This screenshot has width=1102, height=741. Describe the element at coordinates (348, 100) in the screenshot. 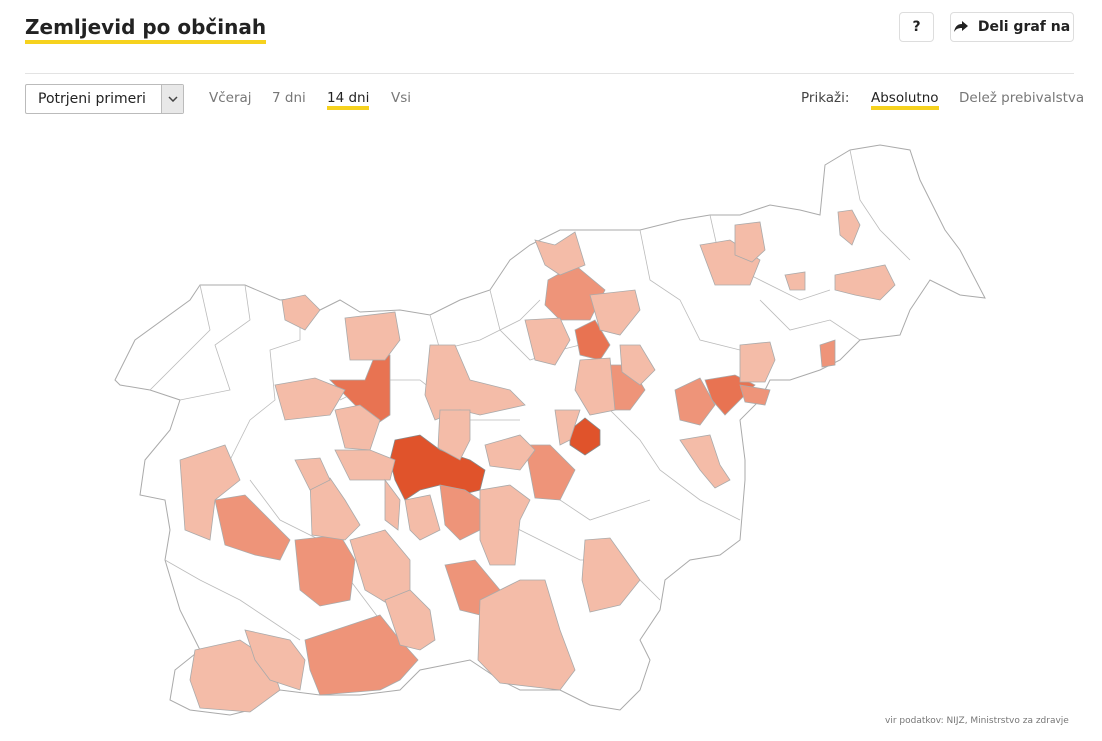

I see `period-option: 14 dni` at that location.